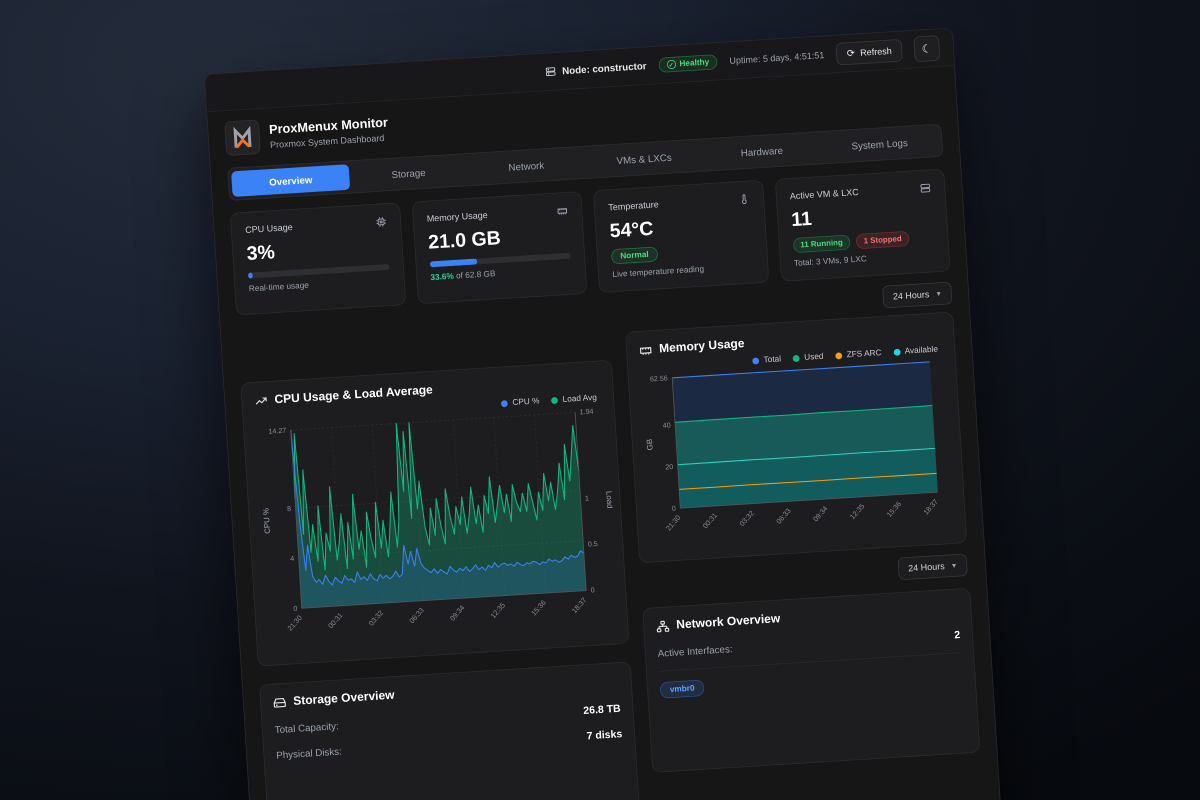 The image size is (1200, 800). What do you see at coordinates (761, 151) in the screenshot?
I see `tab-hardware: Hardware` at bounding box center [761, 151].